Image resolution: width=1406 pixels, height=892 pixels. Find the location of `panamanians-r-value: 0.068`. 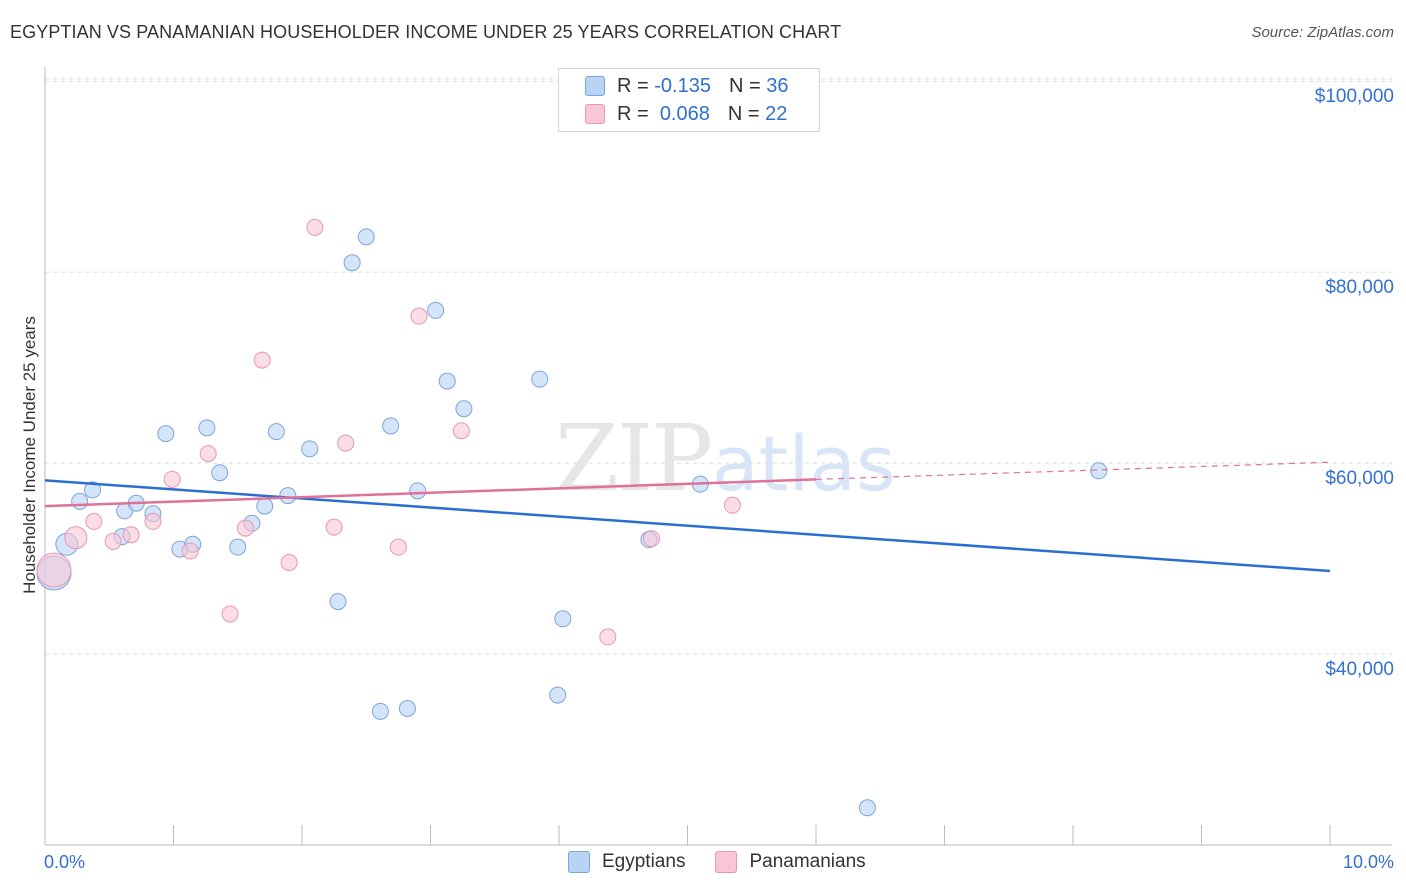

panamanians-r-value: 0.068 is located at coordinates (684, 113).